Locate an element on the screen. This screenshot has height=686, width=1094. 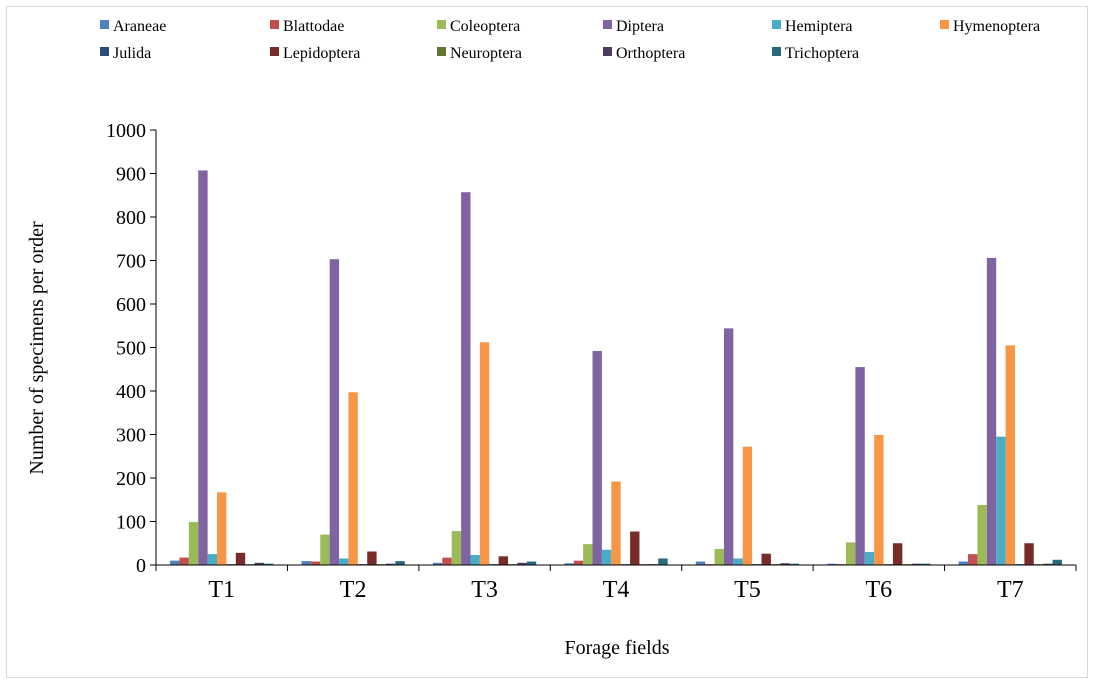
x-tick-label: T1 is located at coordinates (221, 590).